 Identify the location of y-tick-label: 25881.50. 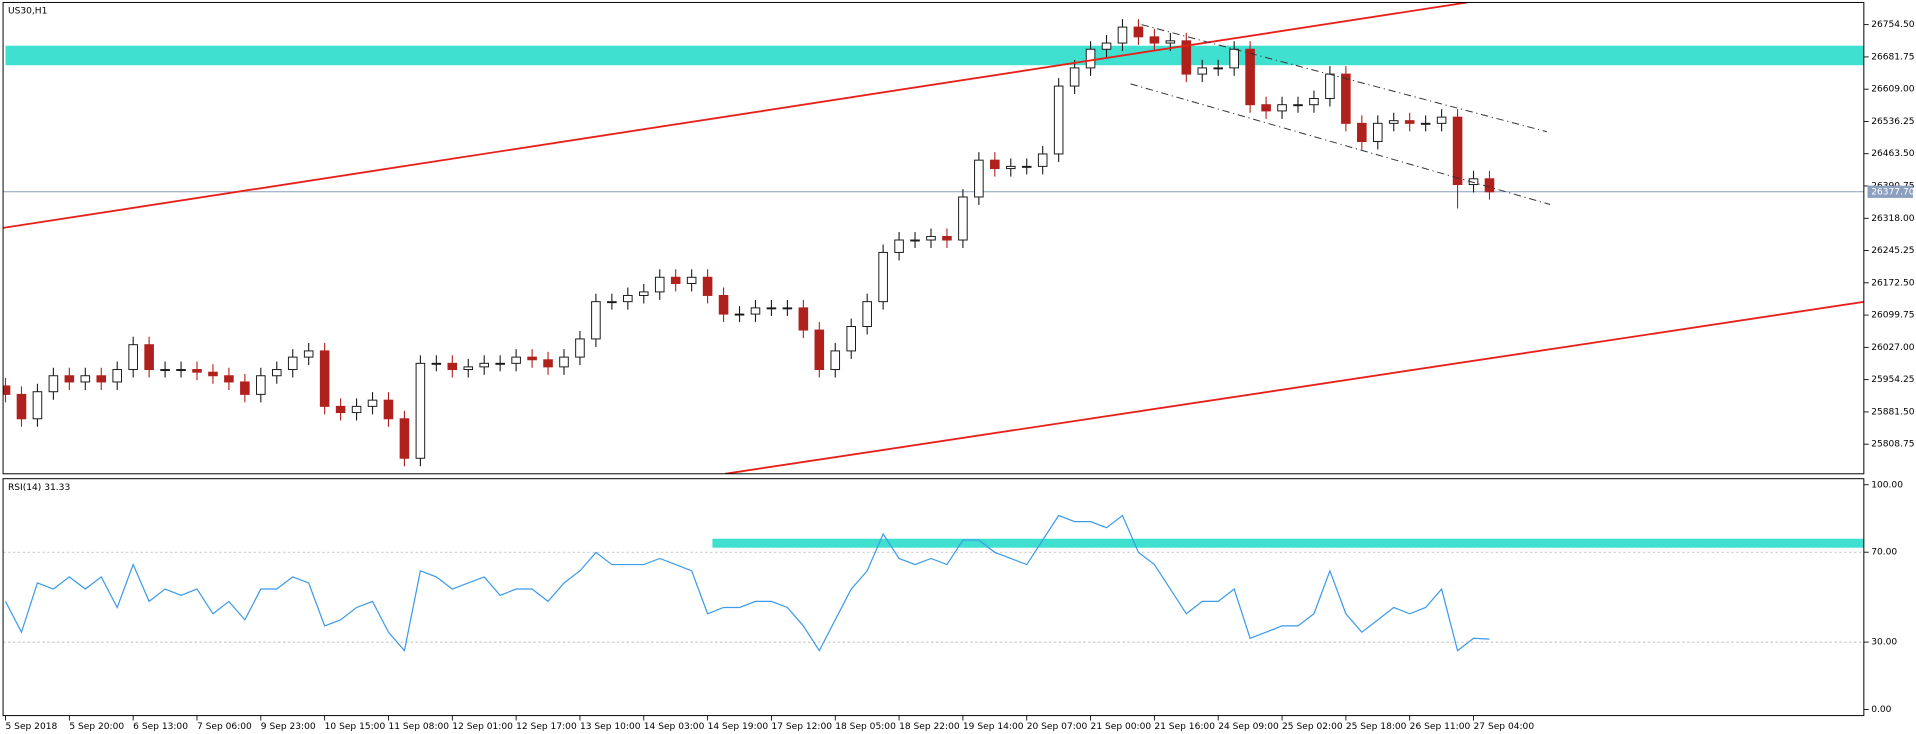
(1893, 412).